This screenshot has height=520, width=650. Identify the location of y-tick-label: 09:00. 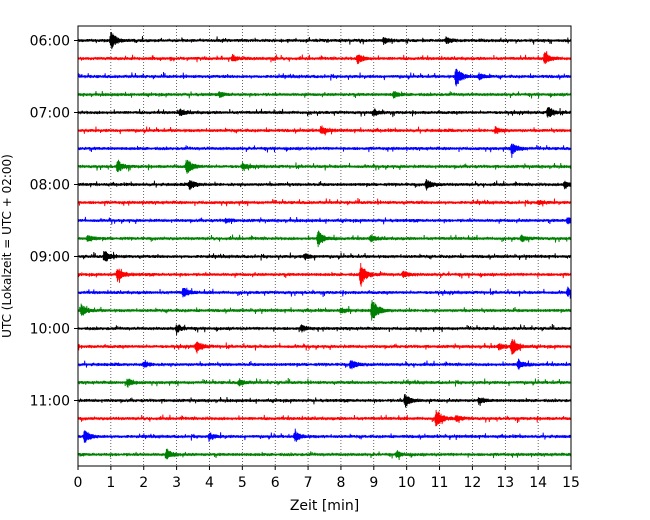
(50, 258).